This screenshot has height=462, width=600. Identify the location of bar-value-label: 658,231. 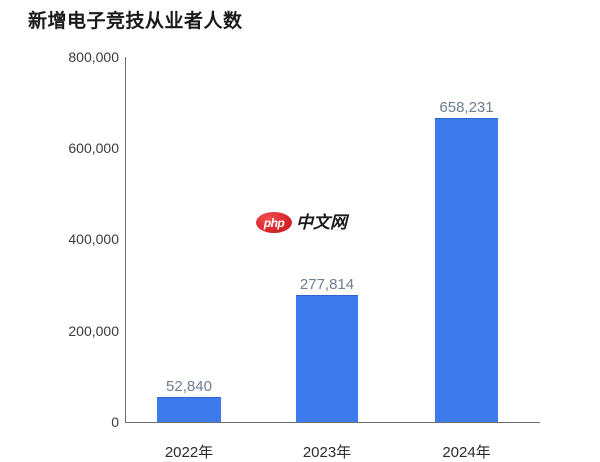
(466, 107).